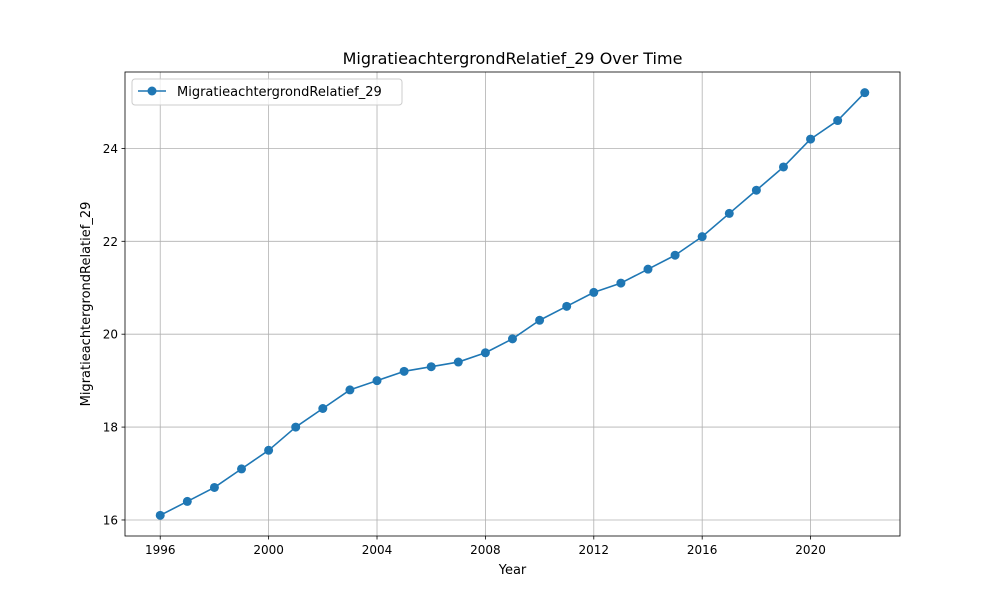 The width and height of the screenshot is (1000, 604). I want to click on x-tick-label: 2020, so click(810, 550).